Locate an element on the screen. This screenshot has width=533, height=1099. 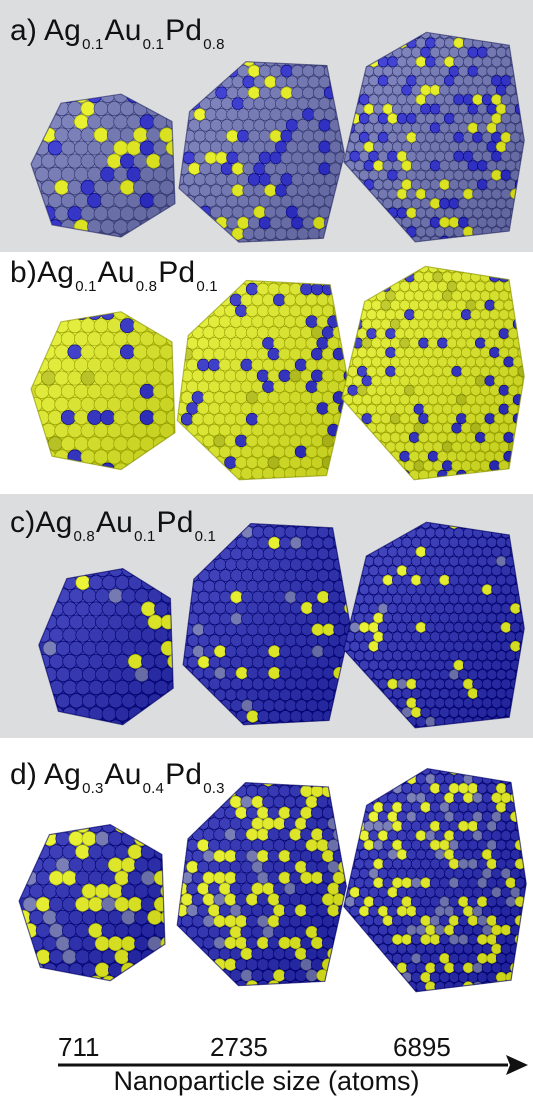
panel-c-el2: Au is located at coordinates (114, 522).